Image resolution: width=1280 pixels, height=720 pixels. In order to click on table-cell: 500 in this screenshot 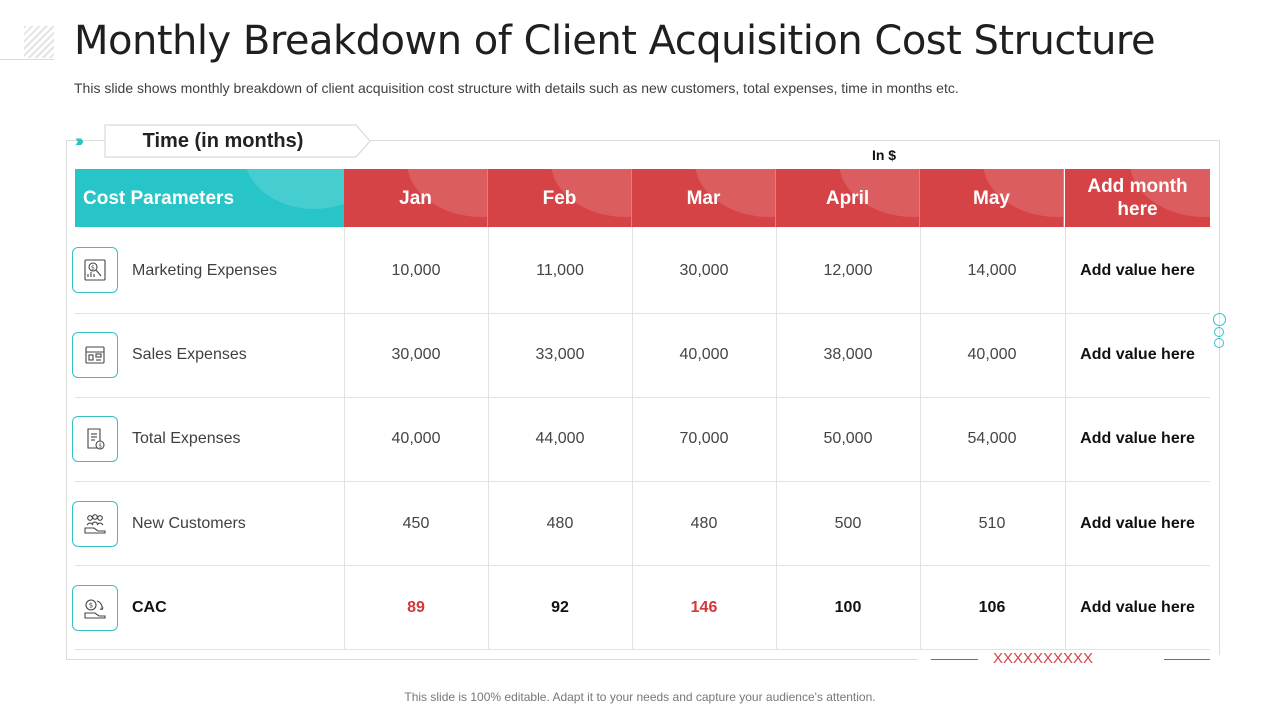, I will do `click(848, 523)`.